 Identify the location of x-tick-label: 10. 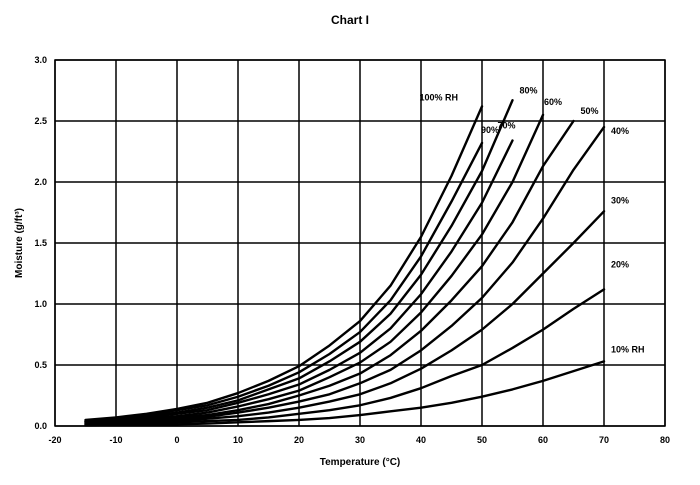
(238, 440).